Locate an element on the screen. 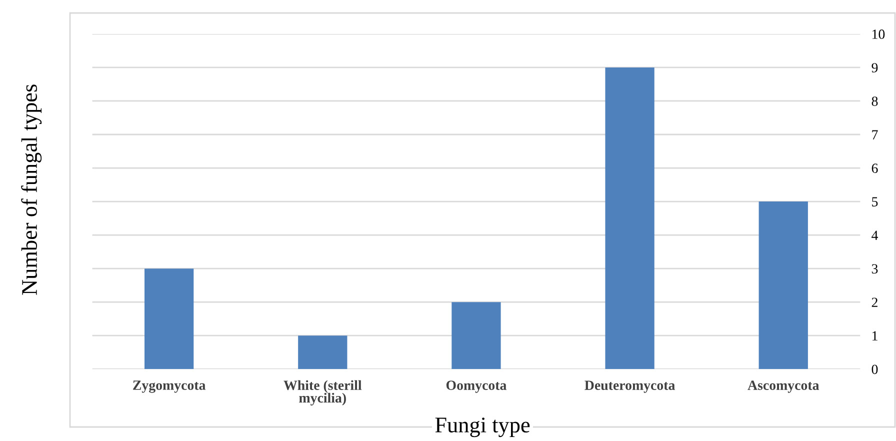  y-tick-label: 3 is located at coordinates (875, 269).